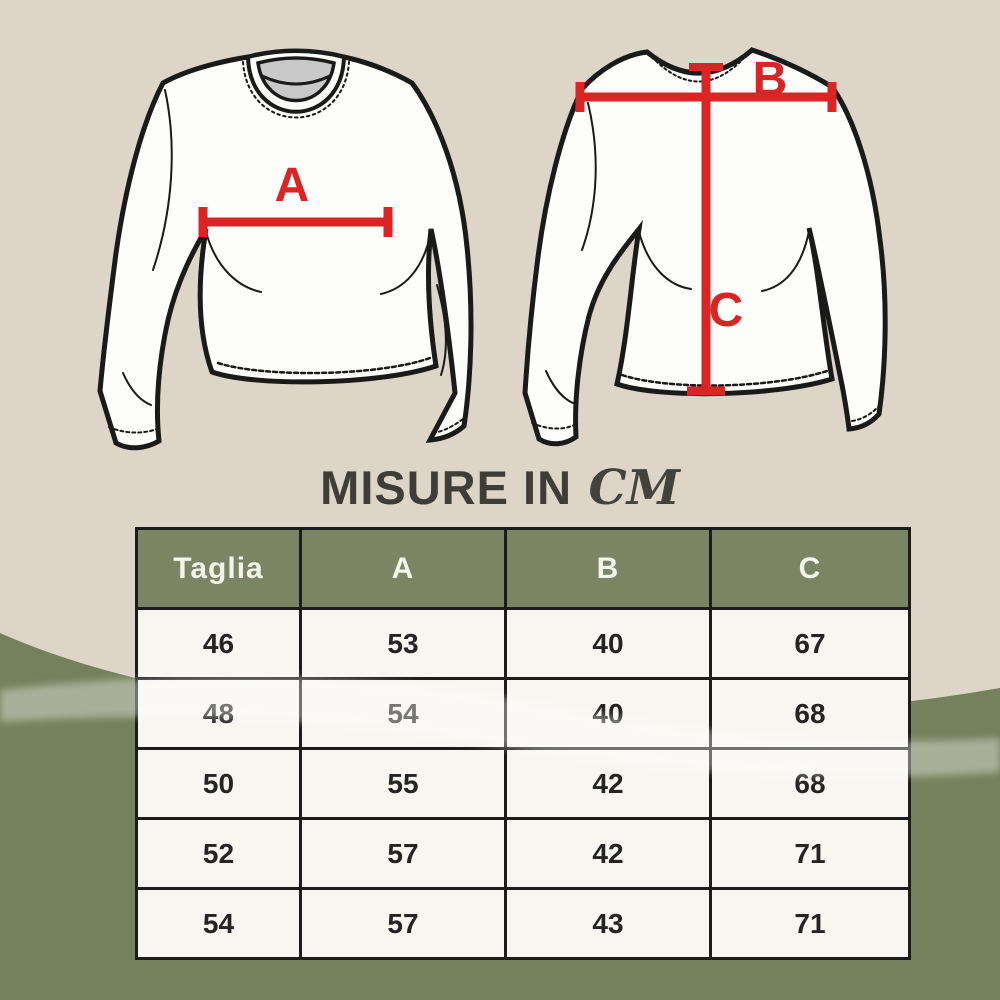 This screenshot has height=1000, width=1000. Describe the element at coordinates (770, 79) in the screenshot. I see `measure-b-label: B` at that location.